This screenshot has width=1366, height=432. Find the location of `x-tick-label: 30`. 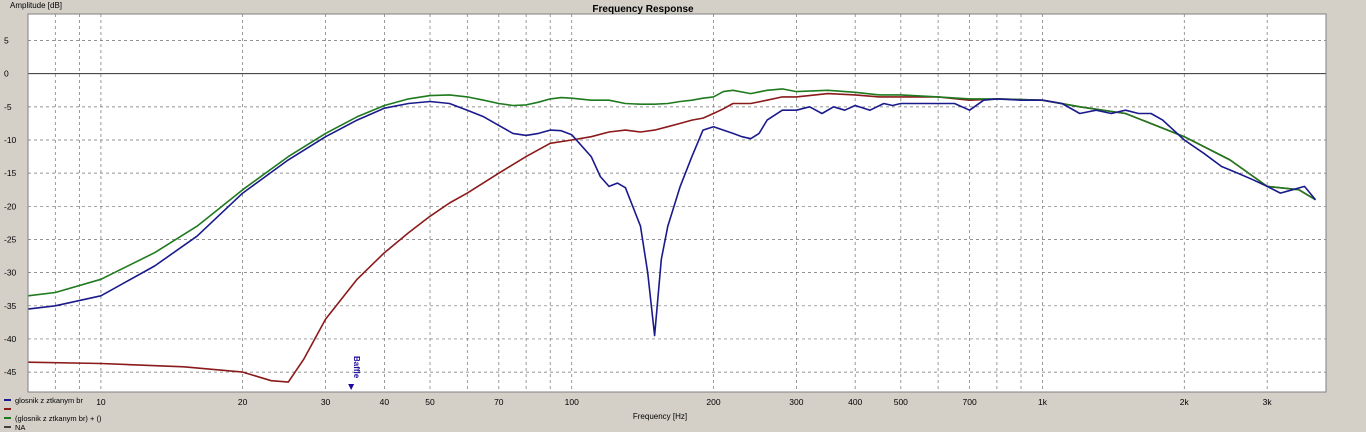

x-tick-label: 30 is located at coordinates (326, 402).